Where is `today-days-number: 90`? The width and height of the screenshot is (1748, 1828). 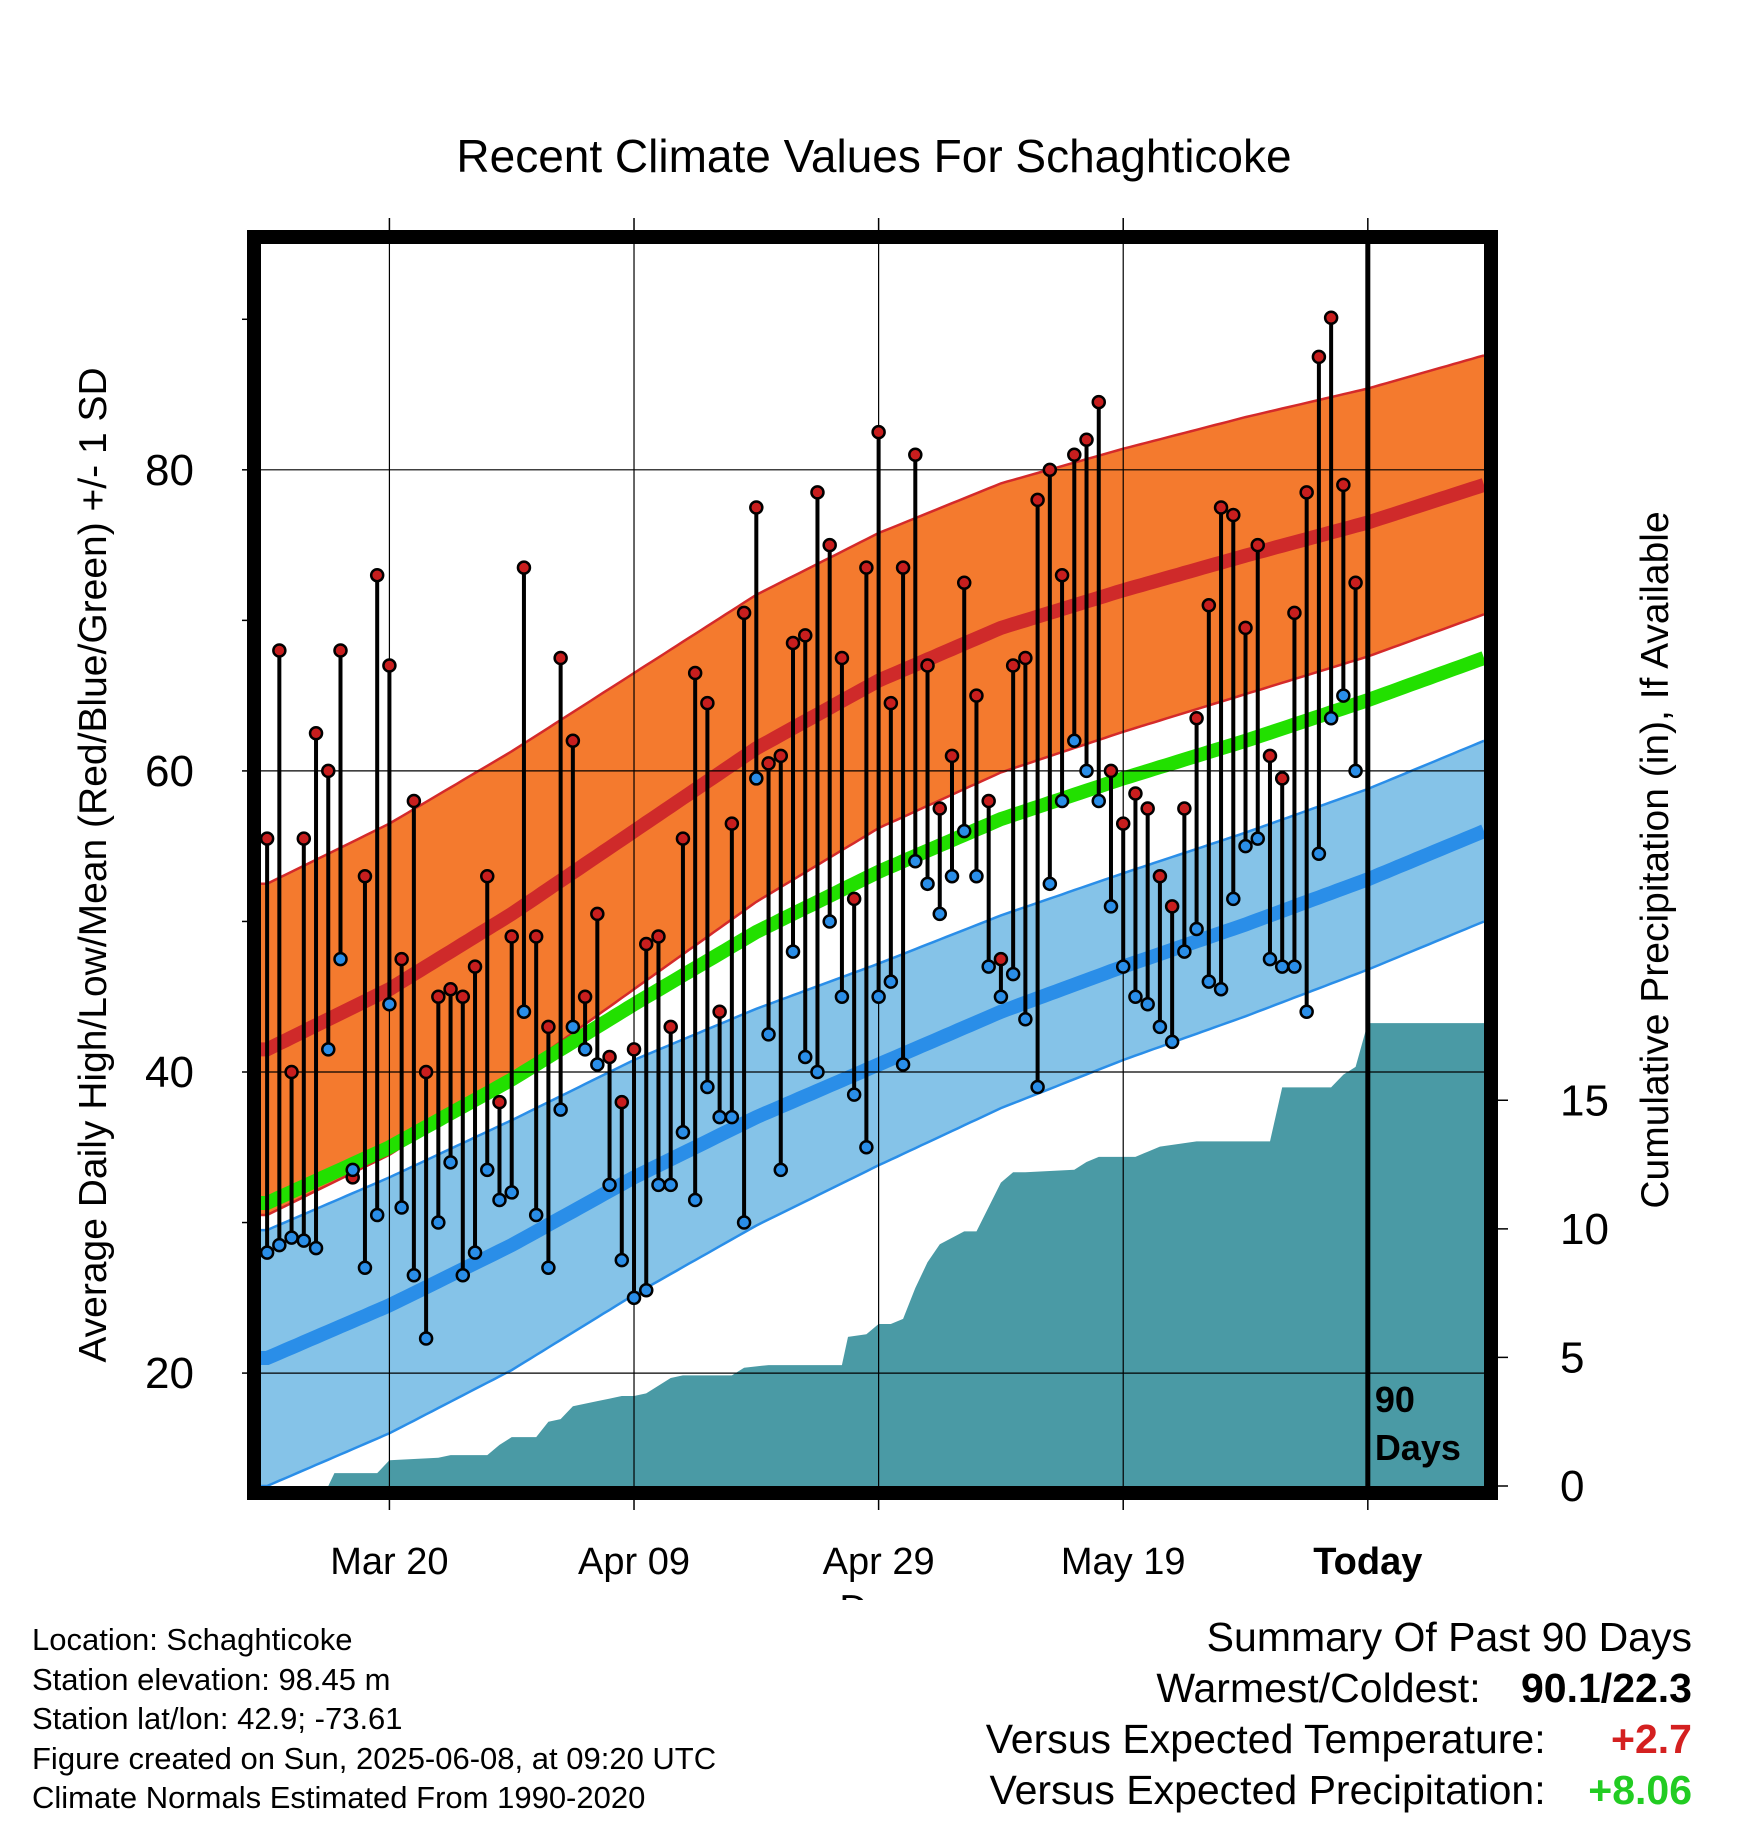 today-days-number: 90 is located at coordinates (1395, 1399).